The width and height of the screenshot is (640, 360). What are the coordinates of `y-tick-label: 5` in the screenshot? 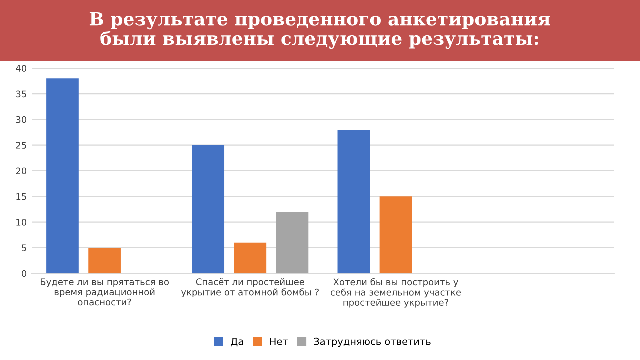 It's located at (24, 248).